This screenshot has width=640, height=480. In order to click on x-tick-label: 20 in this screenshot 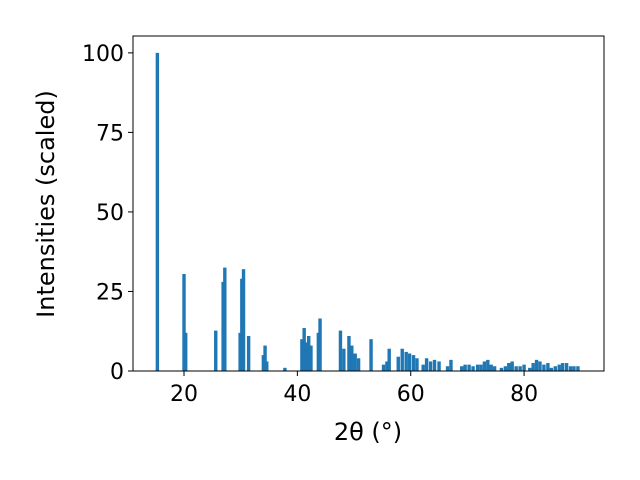, I will do `click(184, 394)`.